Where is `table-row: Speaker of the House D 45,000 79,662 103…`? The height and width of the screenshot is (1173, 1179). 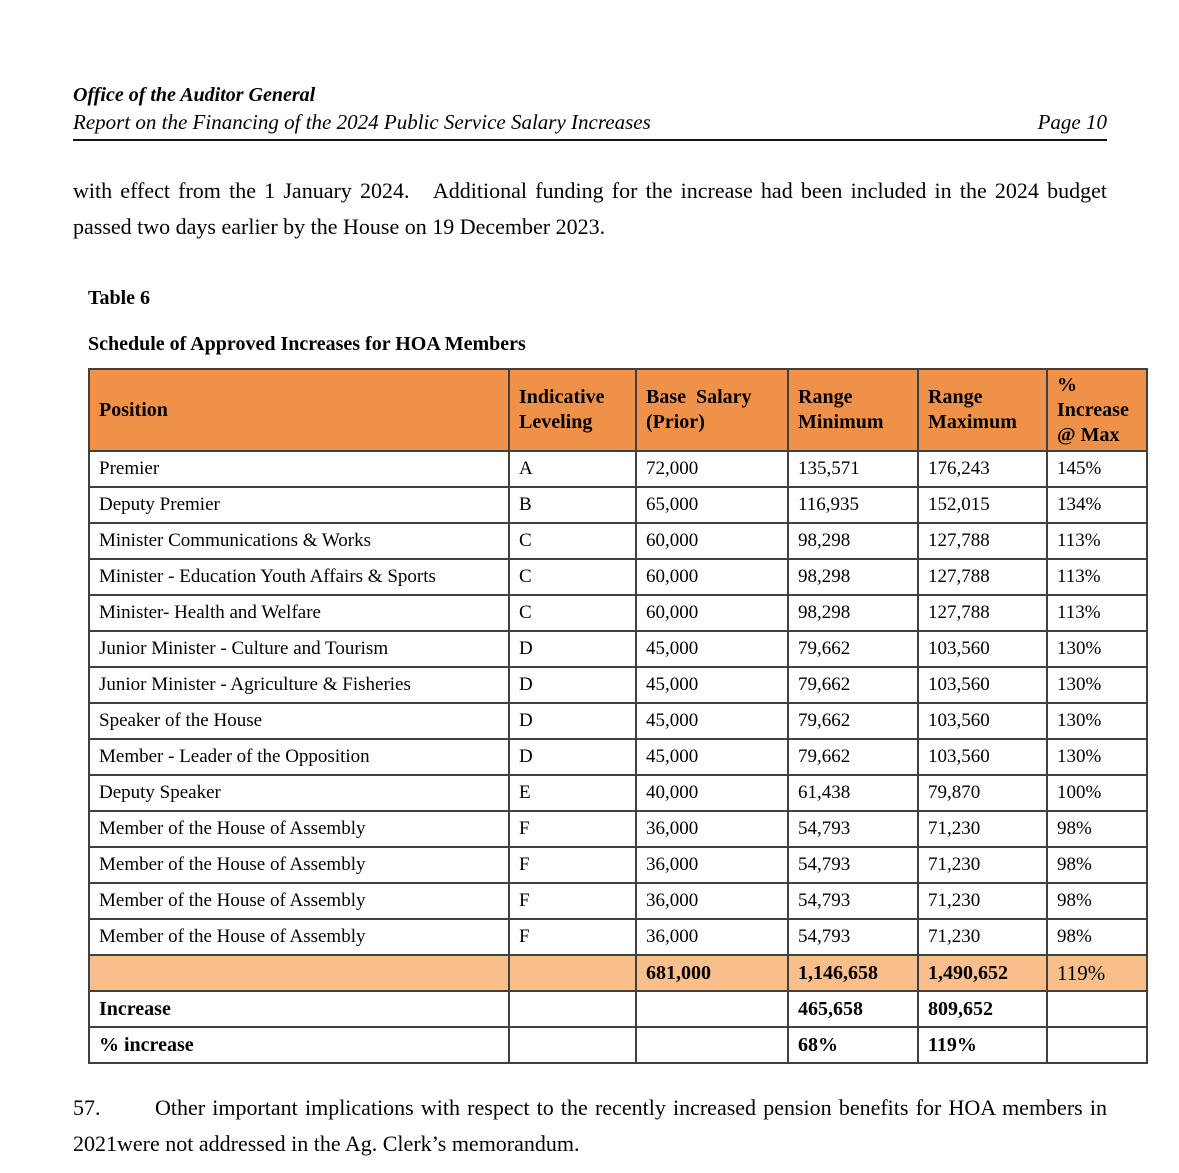
table-row: Speaker of the House D 45,000 79,662 103… is located at coordinates (618, 721).